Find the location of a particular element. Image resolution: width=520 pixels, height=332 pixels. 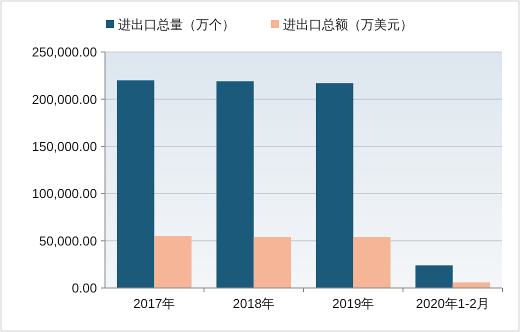

x-tick-label: 2020年1-2月 is located at coordinates (453, 303).